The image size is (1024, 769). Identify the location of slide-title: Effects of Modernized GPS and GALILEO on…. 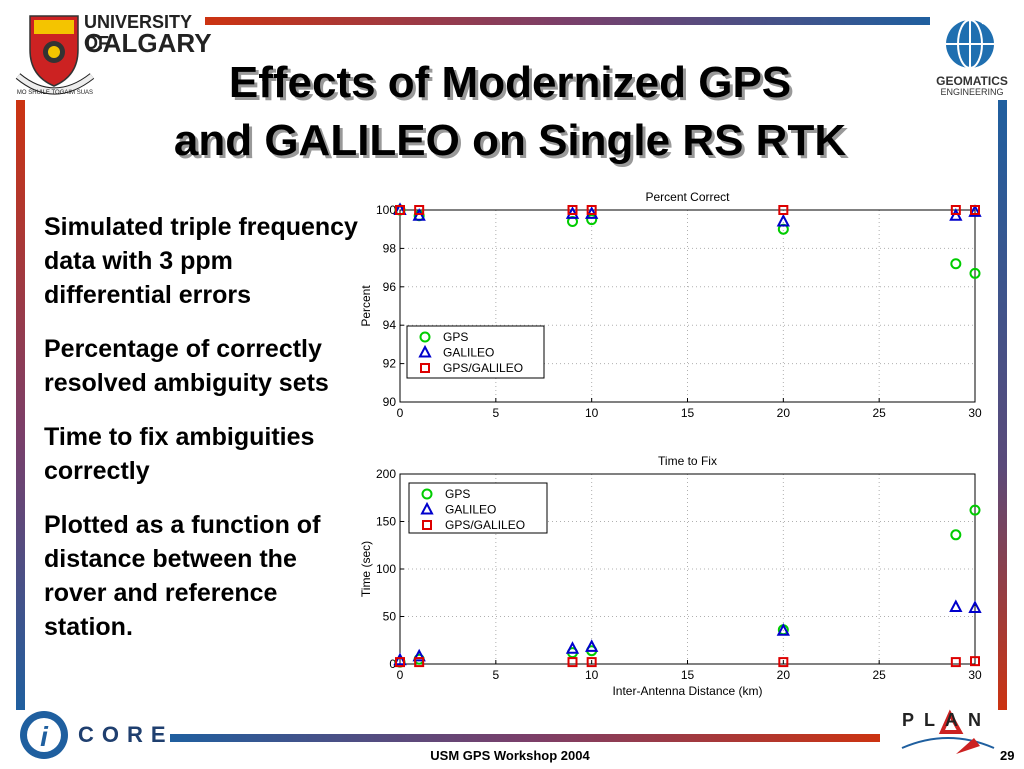
(510, 112).